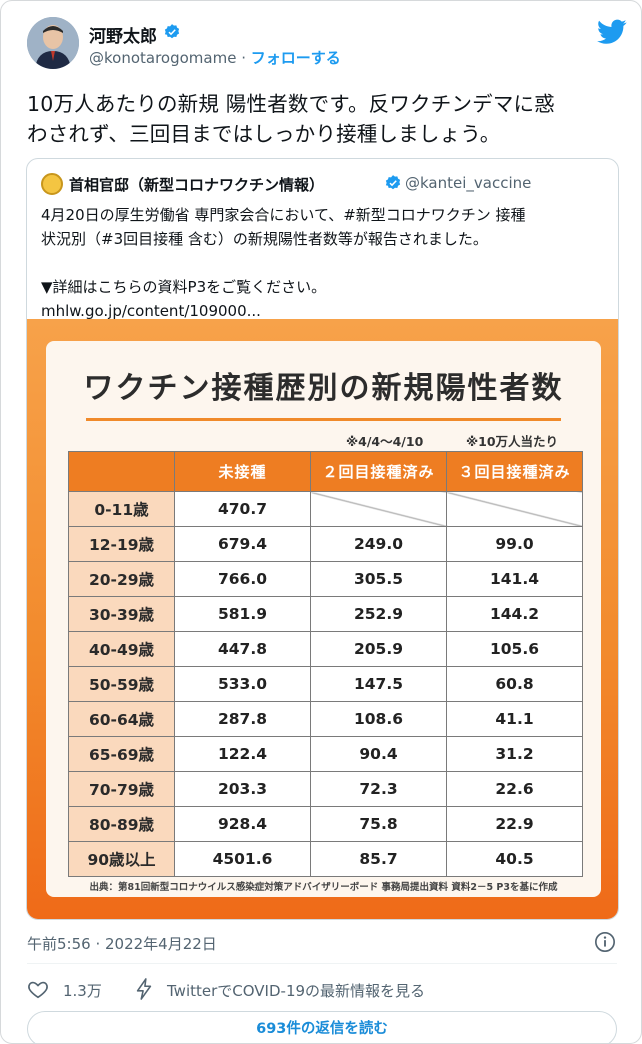 This screenshot has width=642, height=1044. Describe the element at coordinates (121, 824) in the screenshot. I see `age-group-cell: 80-89歳` at that location.